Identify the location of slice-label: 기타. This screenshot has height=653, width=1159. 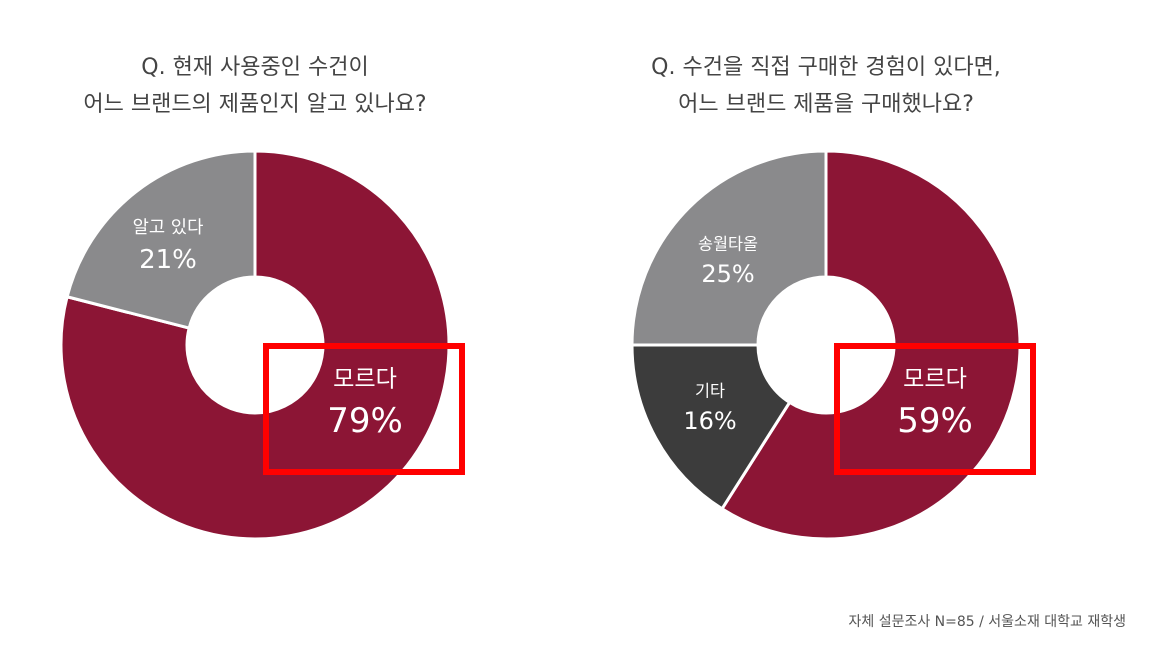
(710, 391).